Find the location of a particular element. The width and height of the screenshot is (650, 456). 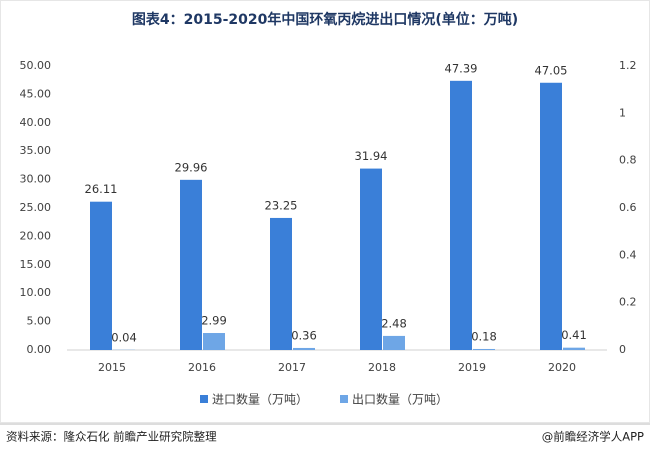

x-tick-label: 2019 is located at coordinates (472, 367).